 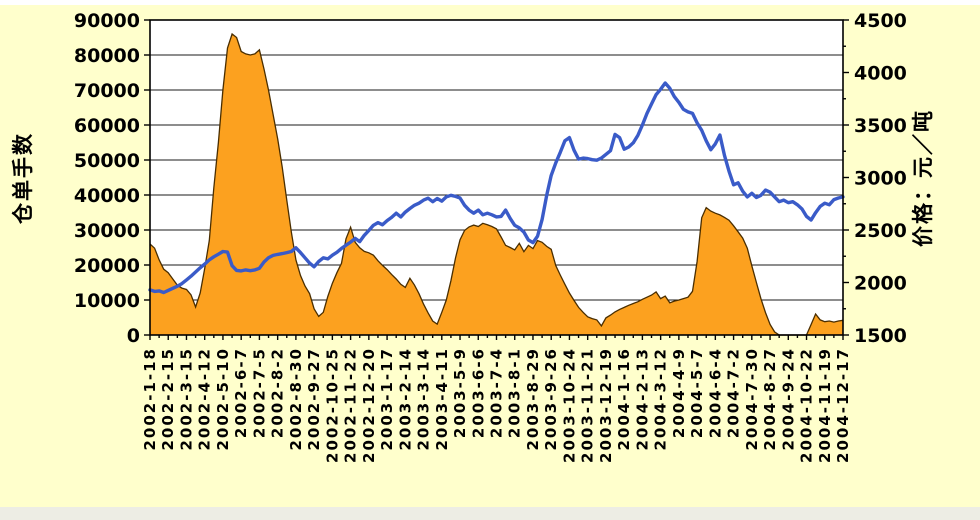 I want to click on x-axis-tick-label: 2002-4-12, so click(x=205, y=399).